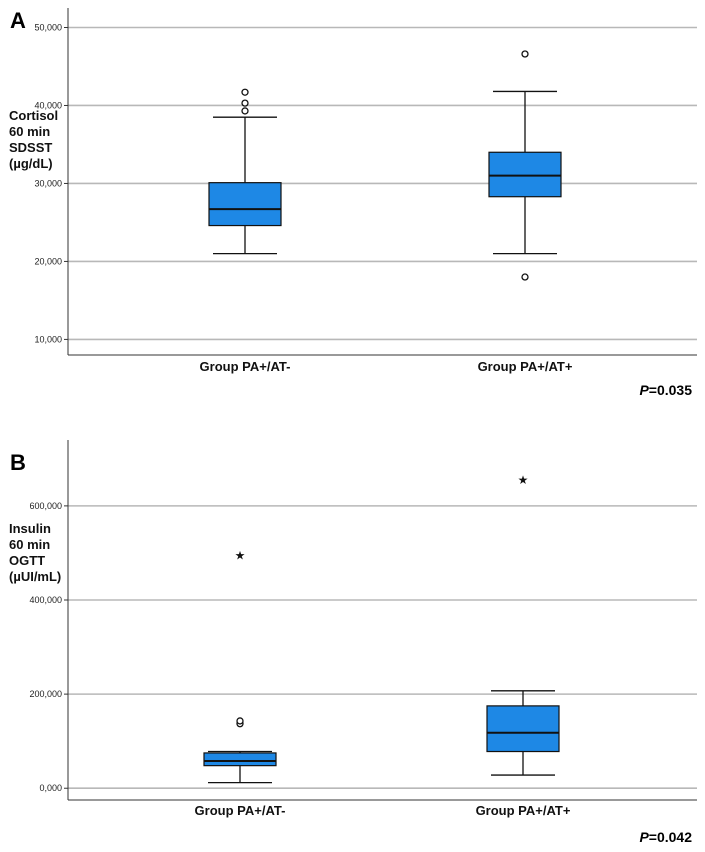 This screenshot has width=705, height=852. Describe the element at coordinates (48, 27) in the screenshot. I see `y-tick-label: 50,000` at that location.